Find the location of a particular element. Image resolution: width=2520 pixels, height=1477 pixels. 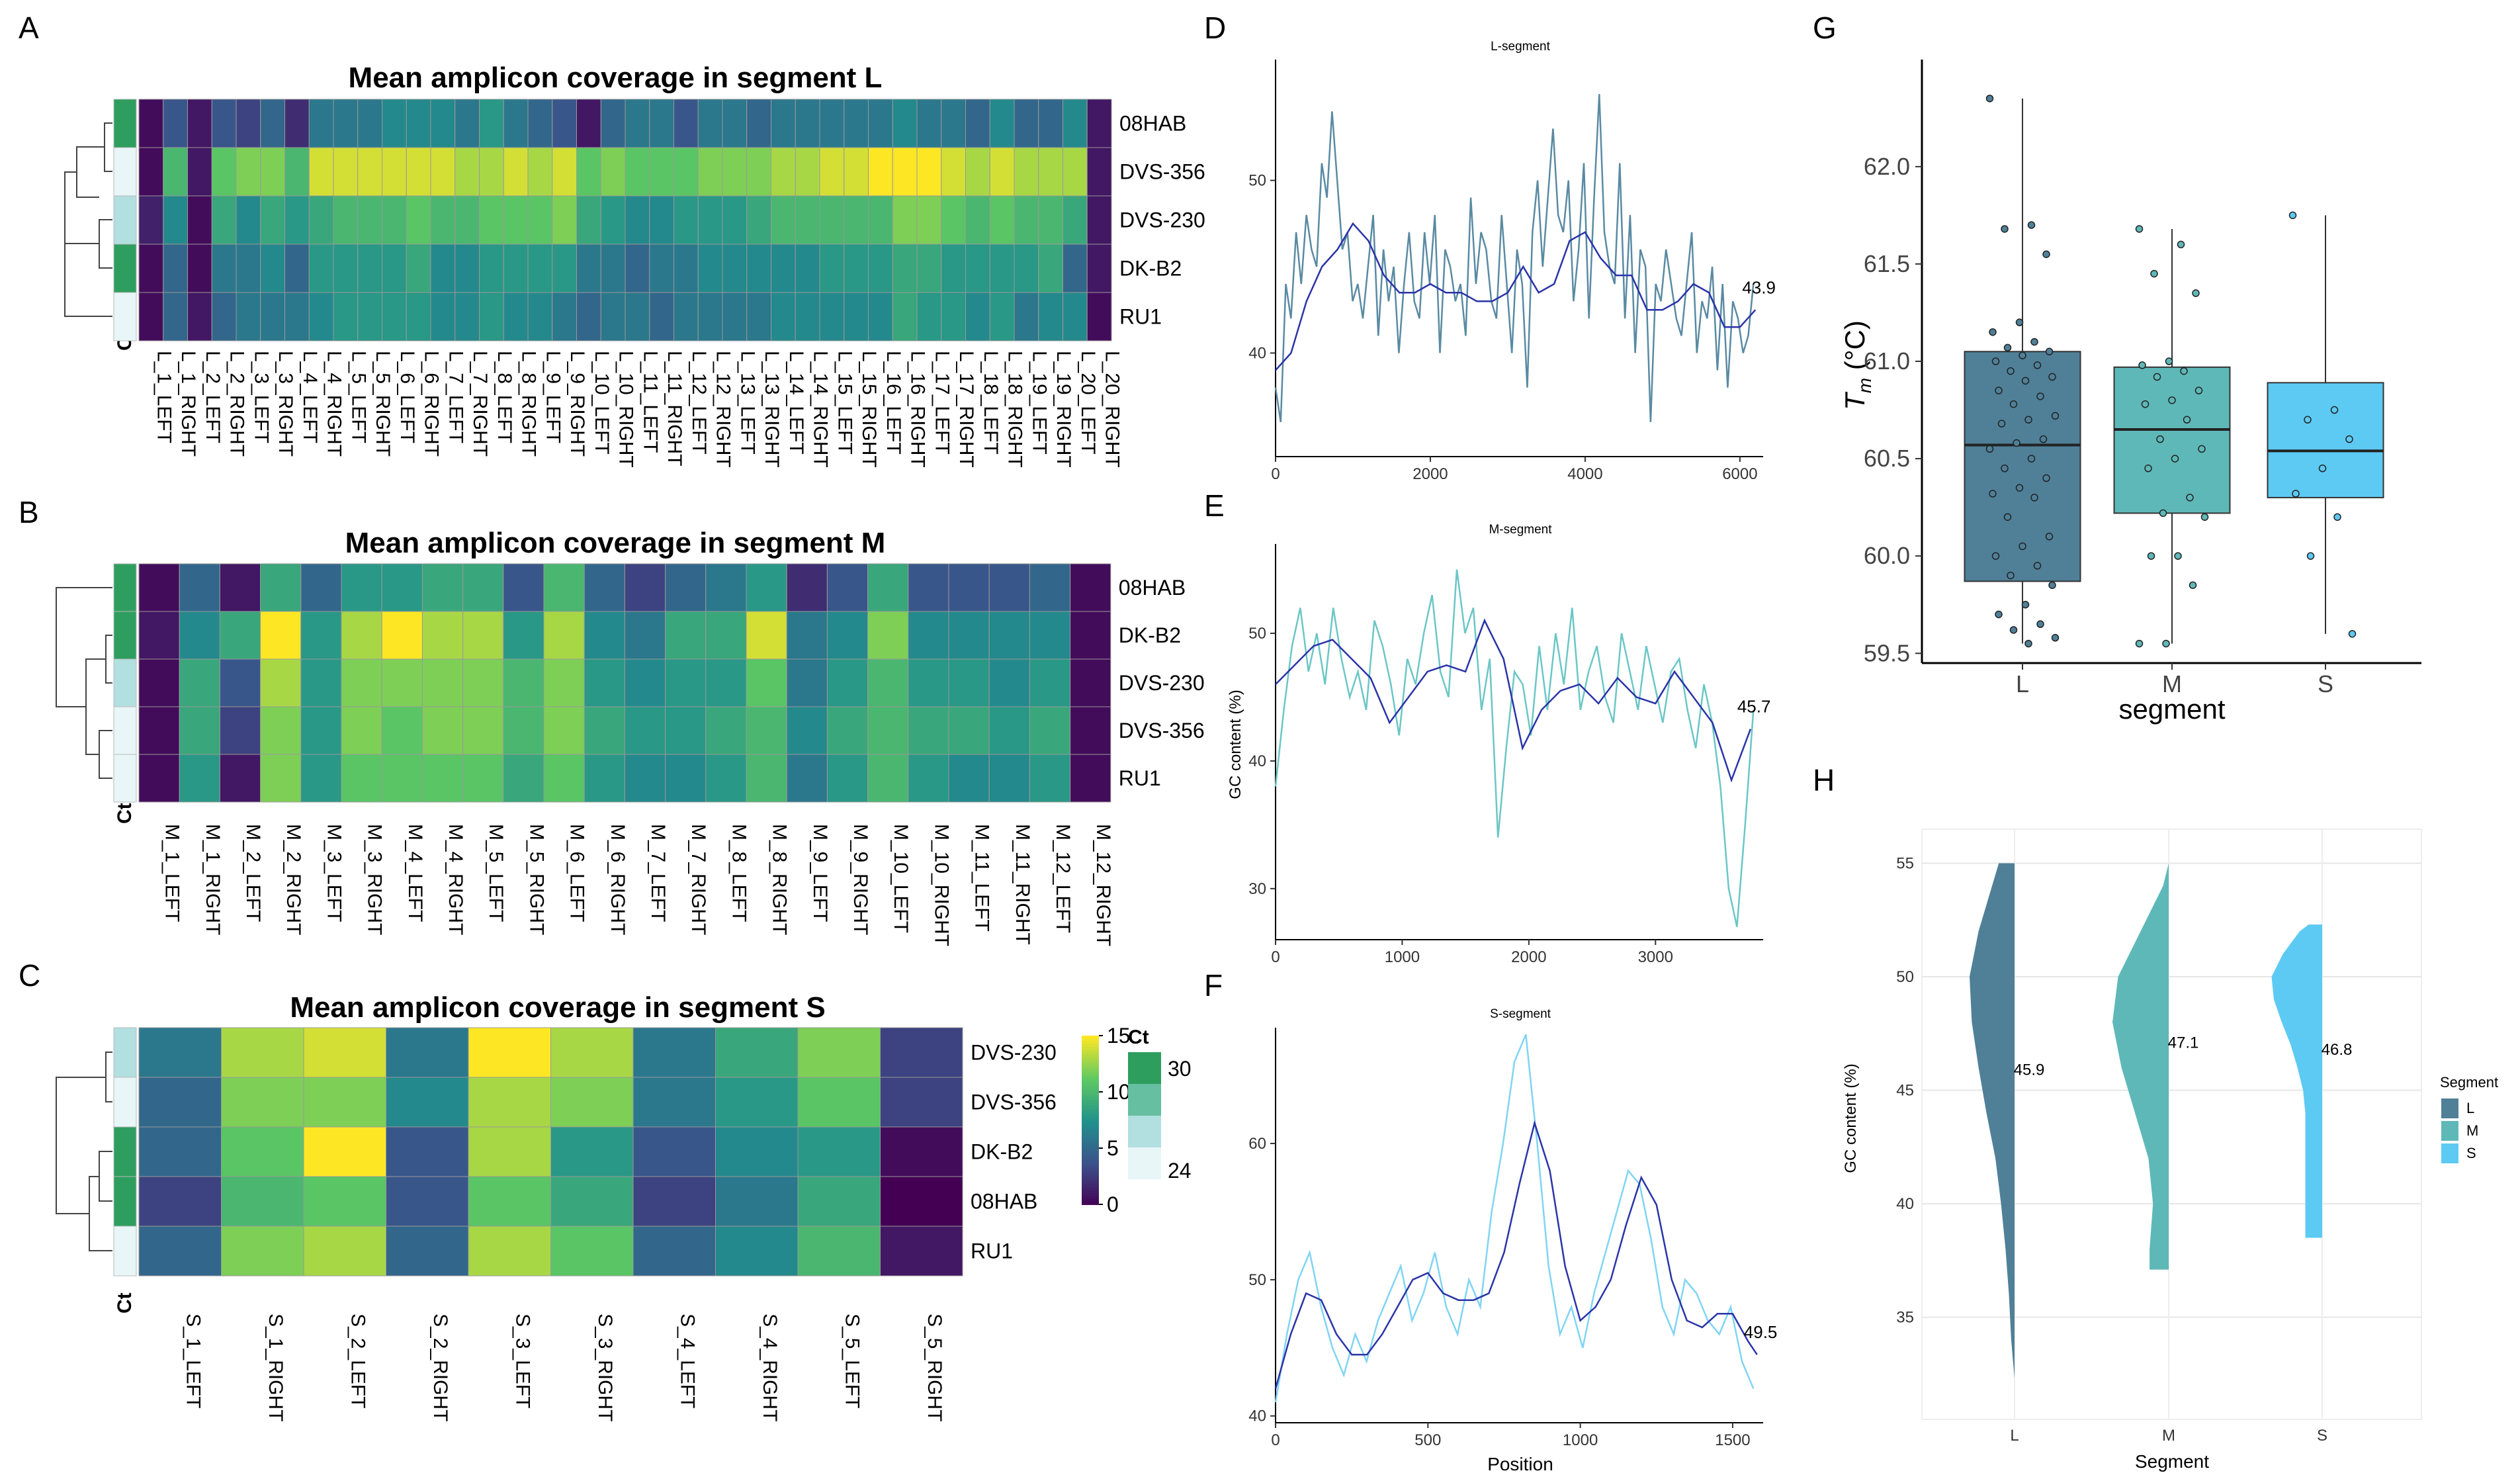

ct-legend-swatch is located at coordinates (1144, 1131).